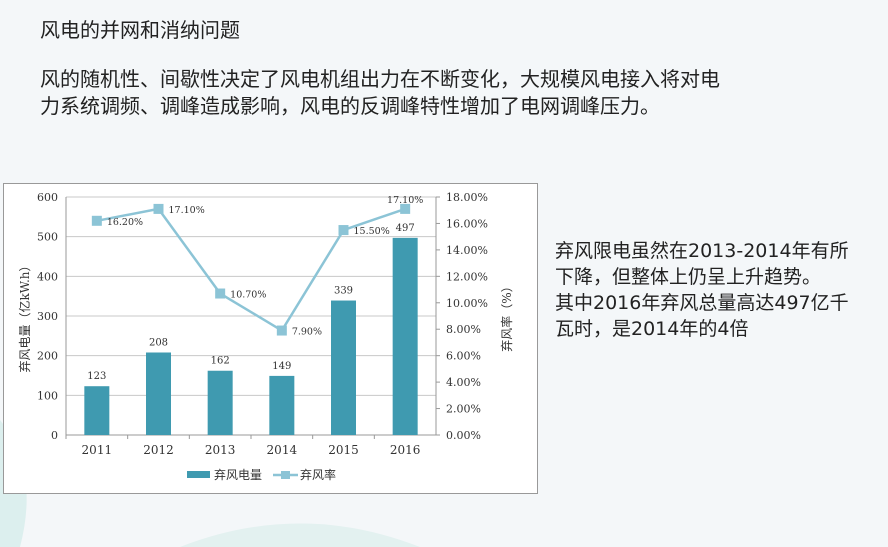 The image size is (888, 547). I want to click on y2-tick-label: 12.00%, so click(467, 276).